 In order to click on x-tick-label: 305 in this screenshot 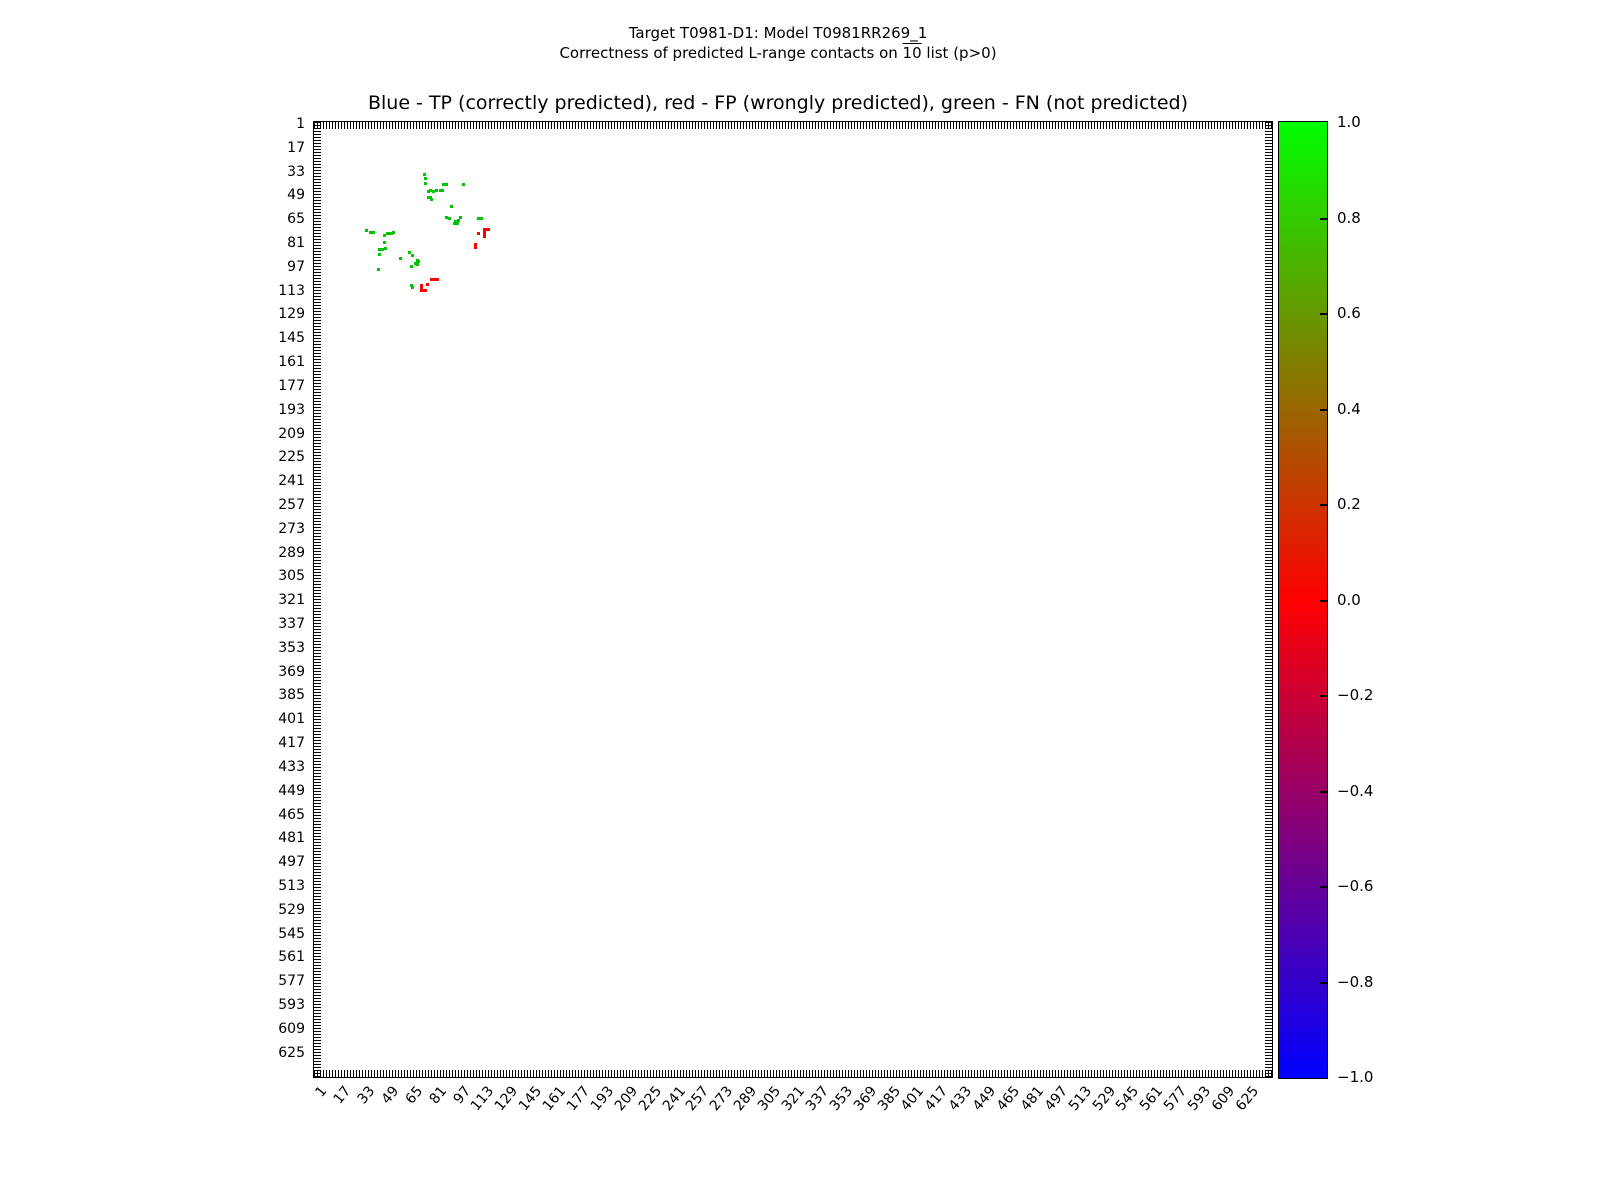, I will do `click(769, 1099)`.